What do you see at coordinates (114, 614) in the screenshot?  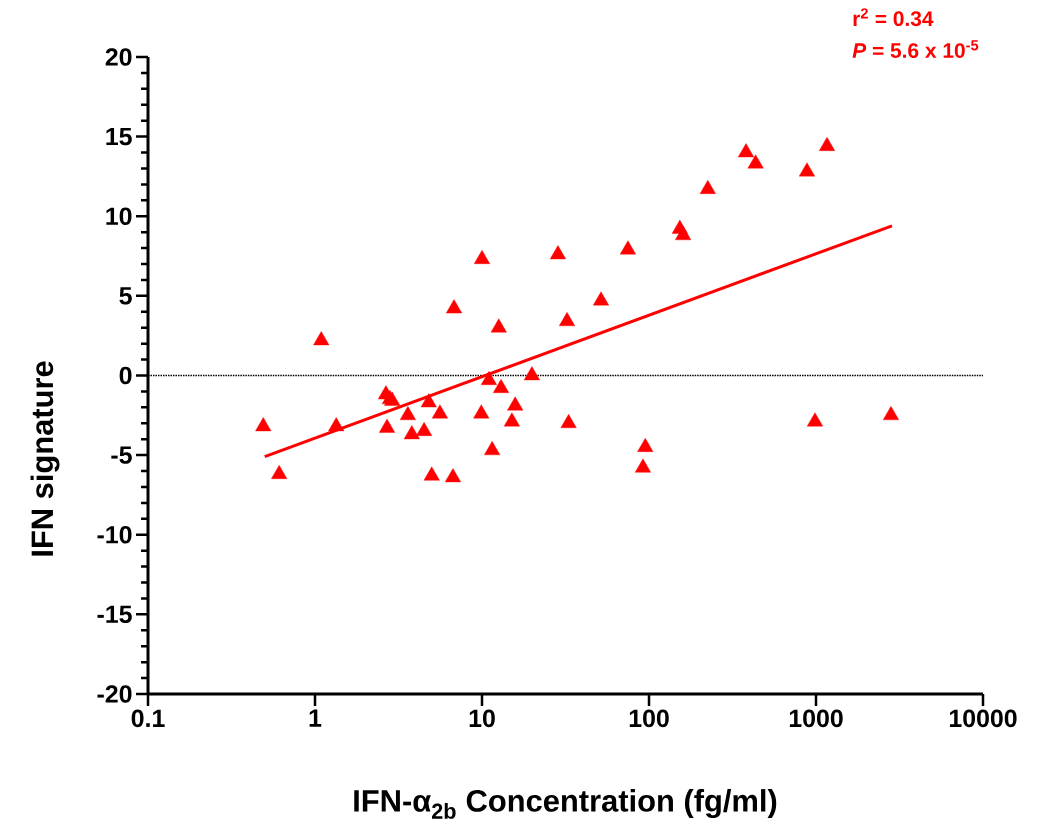 I see `y-tick-label: -15` at bounding box center [114, 614].